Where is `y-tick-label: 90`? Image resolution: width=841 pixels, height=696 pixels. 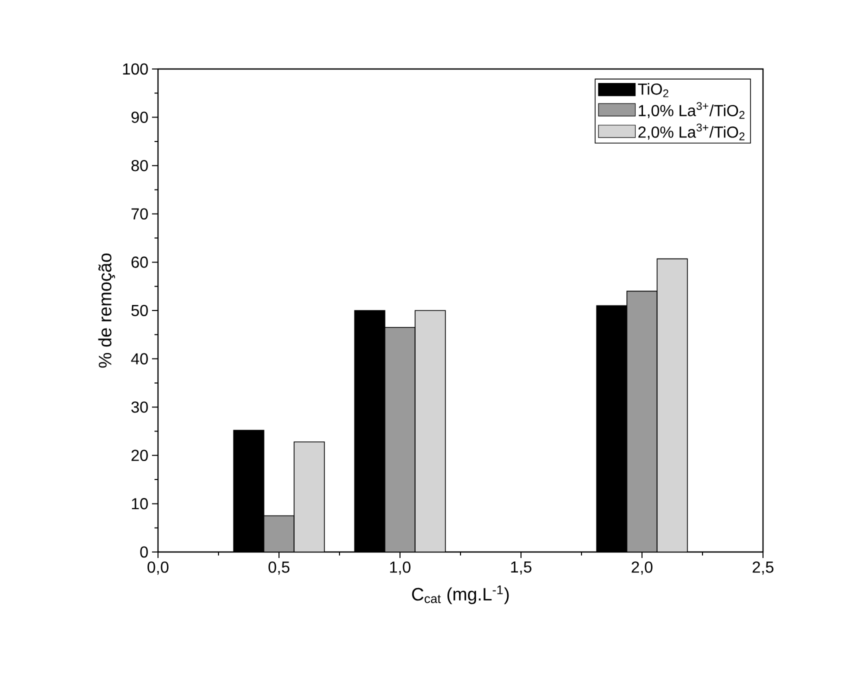
y-tick-label: 90 is located at coordinates (140, 117).